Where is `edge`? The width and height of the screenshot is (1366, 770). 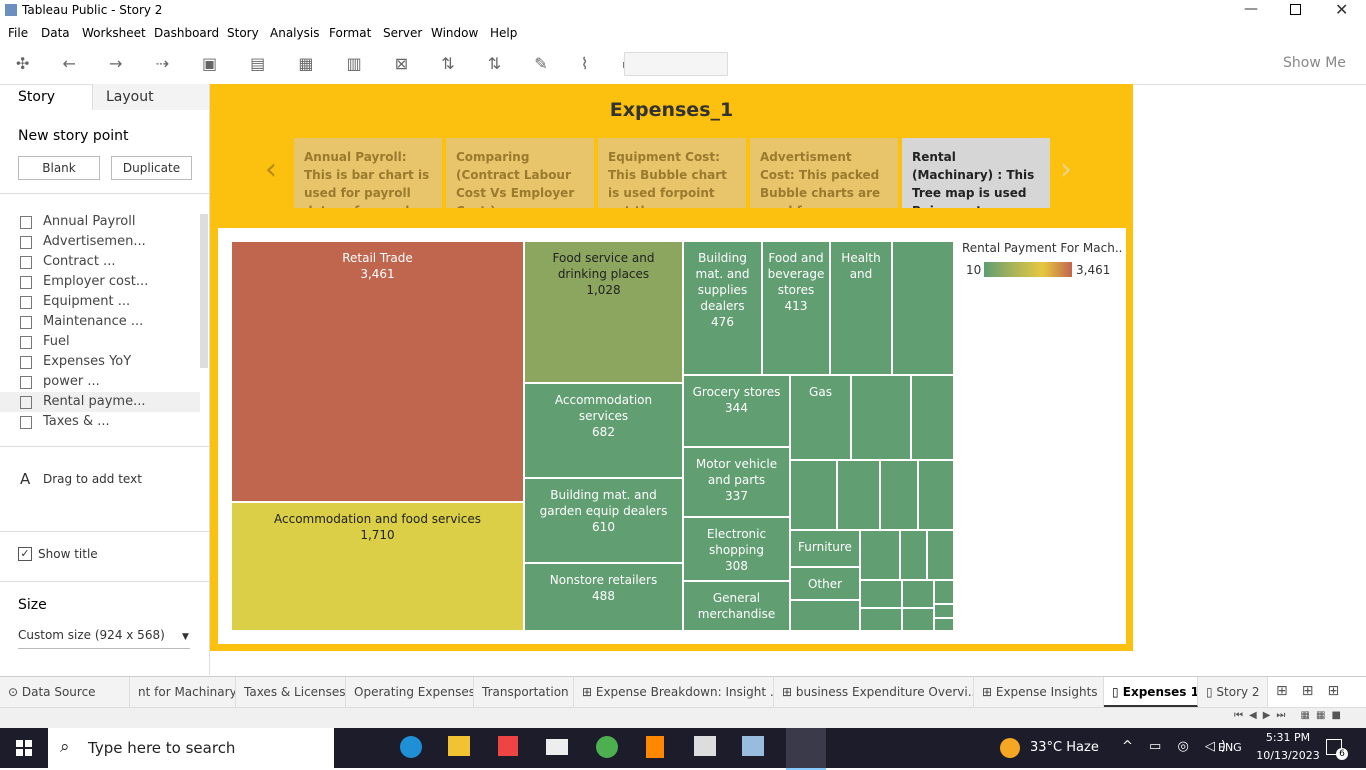
edge is located at coordinates (411, 747).